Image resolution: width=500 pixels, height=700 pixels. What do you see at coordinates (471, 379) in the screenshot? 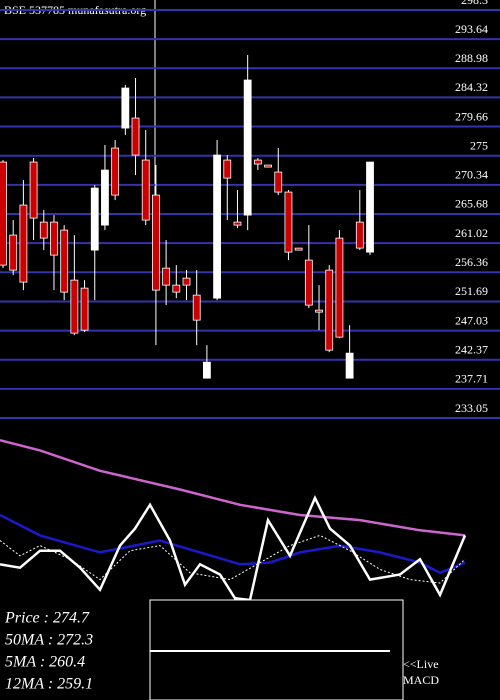
I see `y-tick-label: 237.71` at bounding box center [471, 379].